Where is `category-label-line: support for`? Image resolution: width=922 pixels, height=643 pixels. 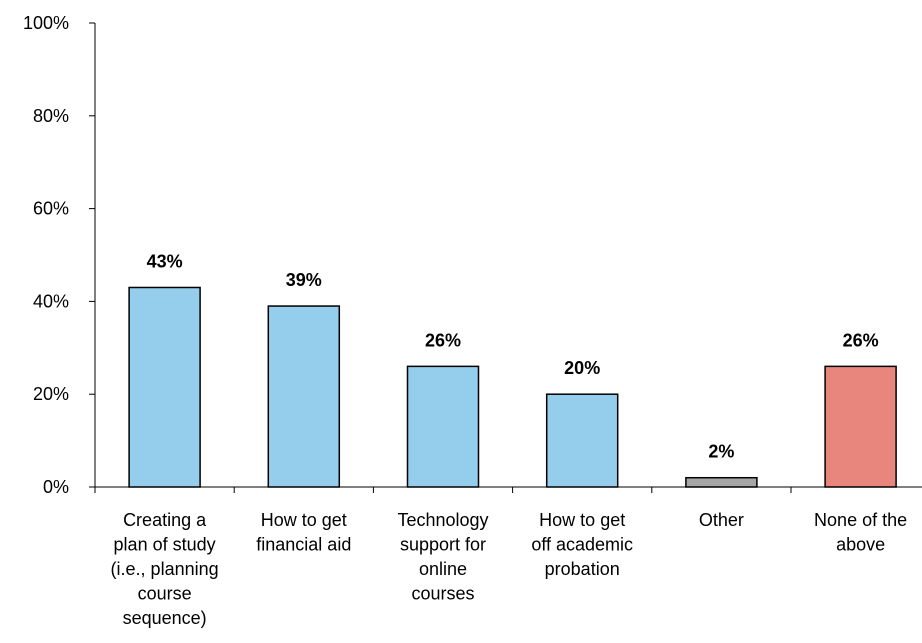 category-label-line: support for is located at coordinates (443, 545).